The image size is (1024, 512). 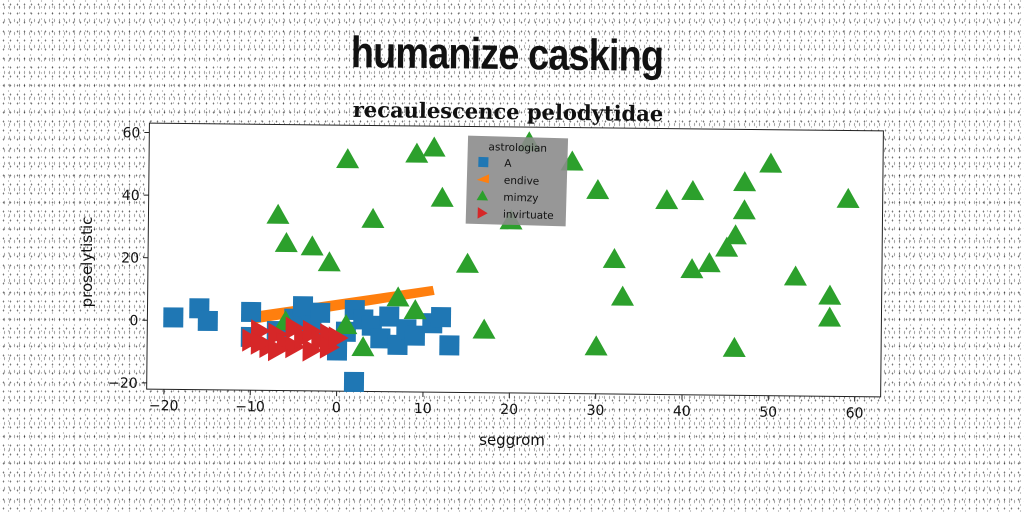 I want to click on legend-marker-mimzy, so click(x=482, y=195).